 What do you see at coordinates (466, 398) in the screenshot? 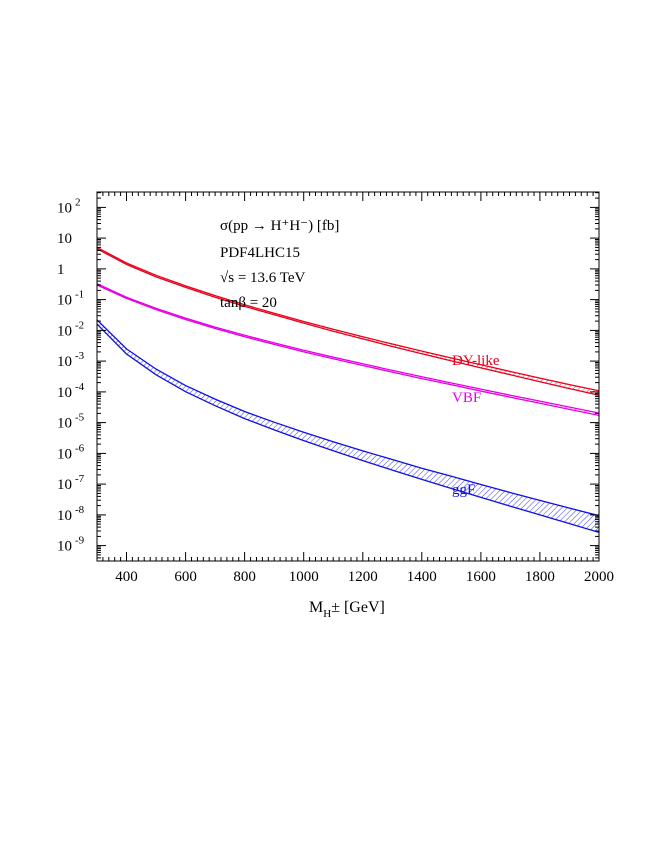
I see `series-label-vbf: VBF` at bounding box center [466, 398].